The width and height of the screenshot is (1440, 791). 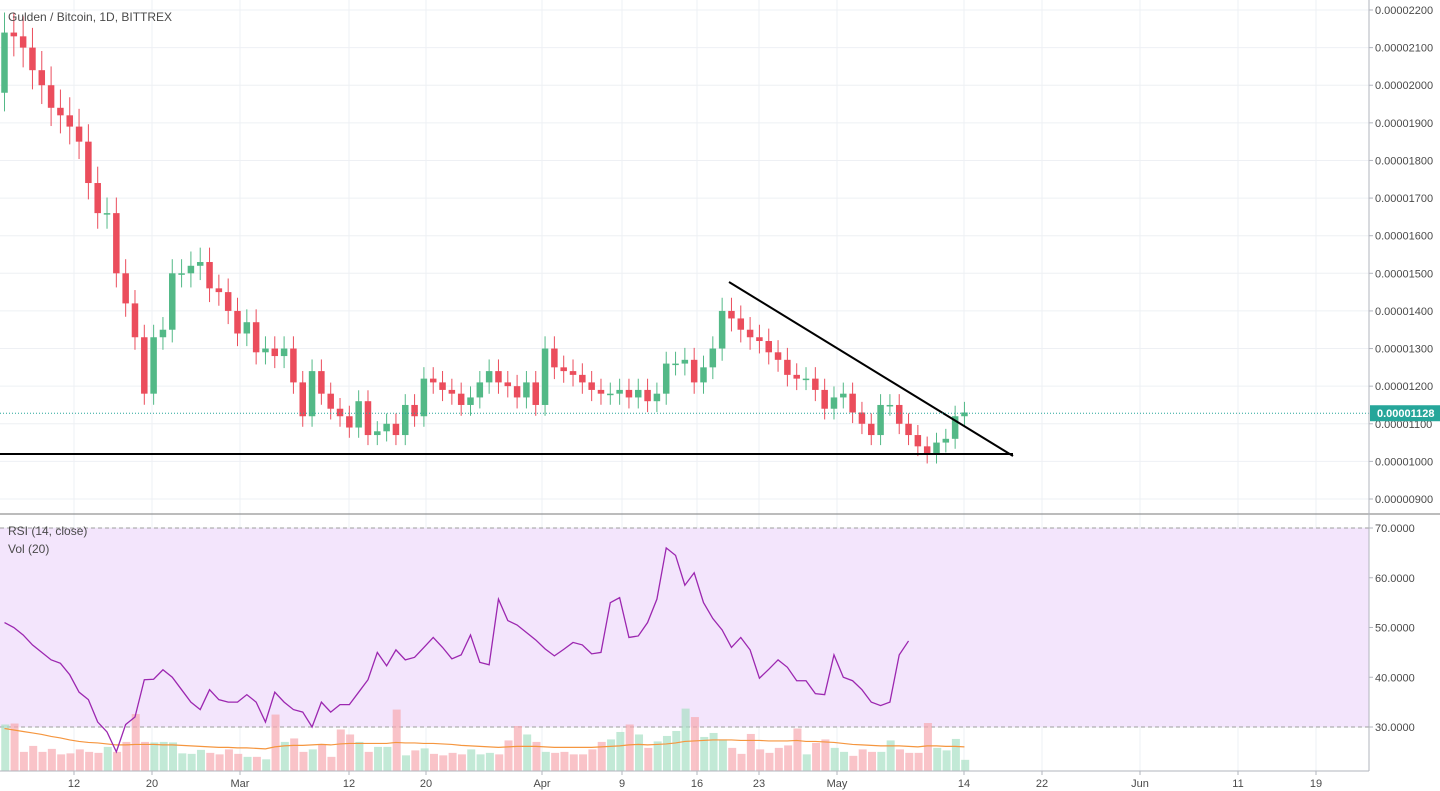 I want to click on rsi-legend: RSI (14, close), so click(x=47, y=531).